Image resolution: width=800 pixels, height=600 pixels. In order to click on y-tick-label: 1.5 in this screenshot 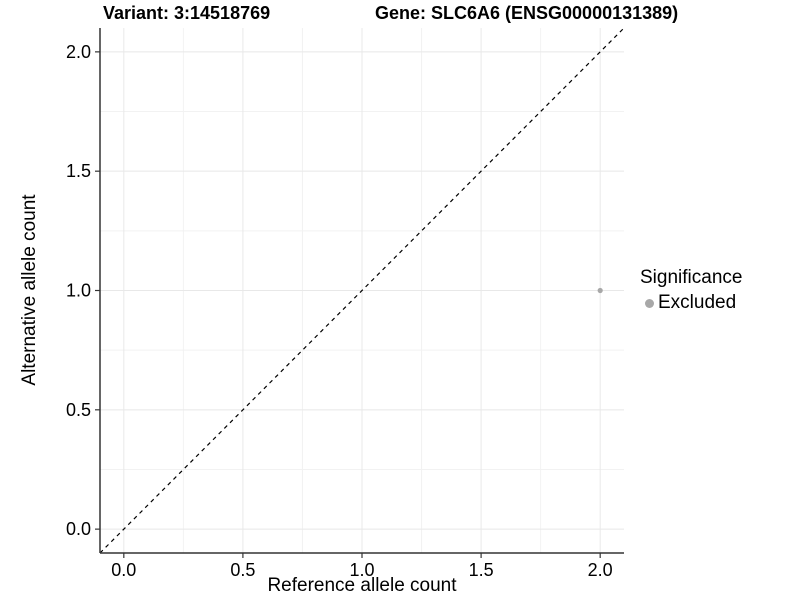, I will do `click(78, 171)`.